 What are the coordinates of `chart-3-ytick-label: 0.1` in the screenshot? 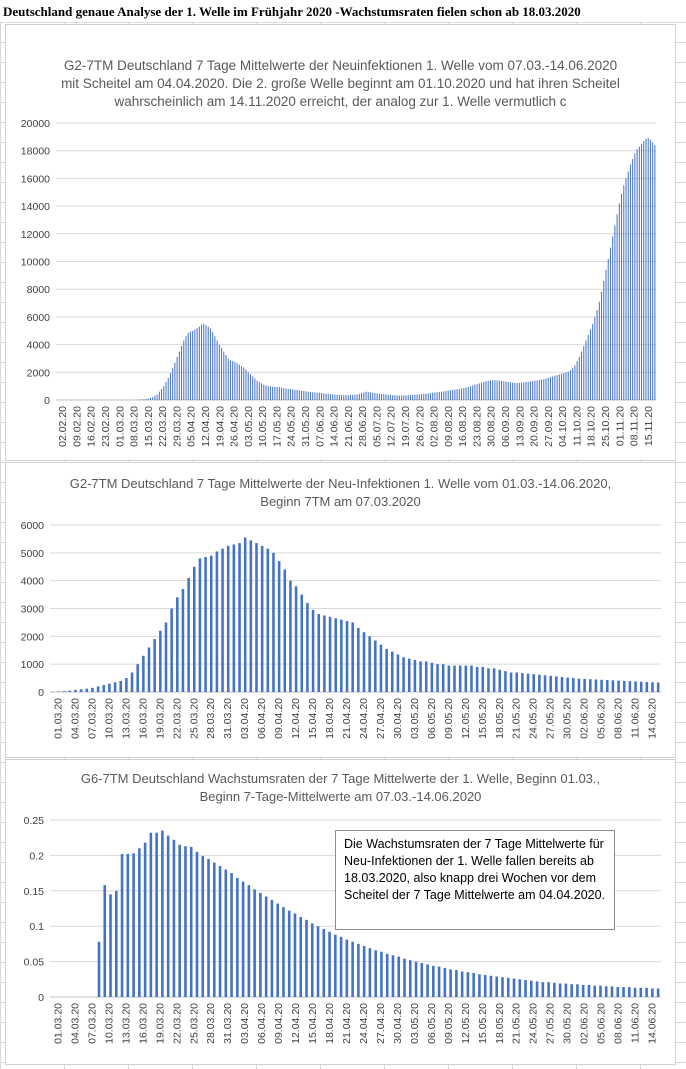 It's located at (36, 927).